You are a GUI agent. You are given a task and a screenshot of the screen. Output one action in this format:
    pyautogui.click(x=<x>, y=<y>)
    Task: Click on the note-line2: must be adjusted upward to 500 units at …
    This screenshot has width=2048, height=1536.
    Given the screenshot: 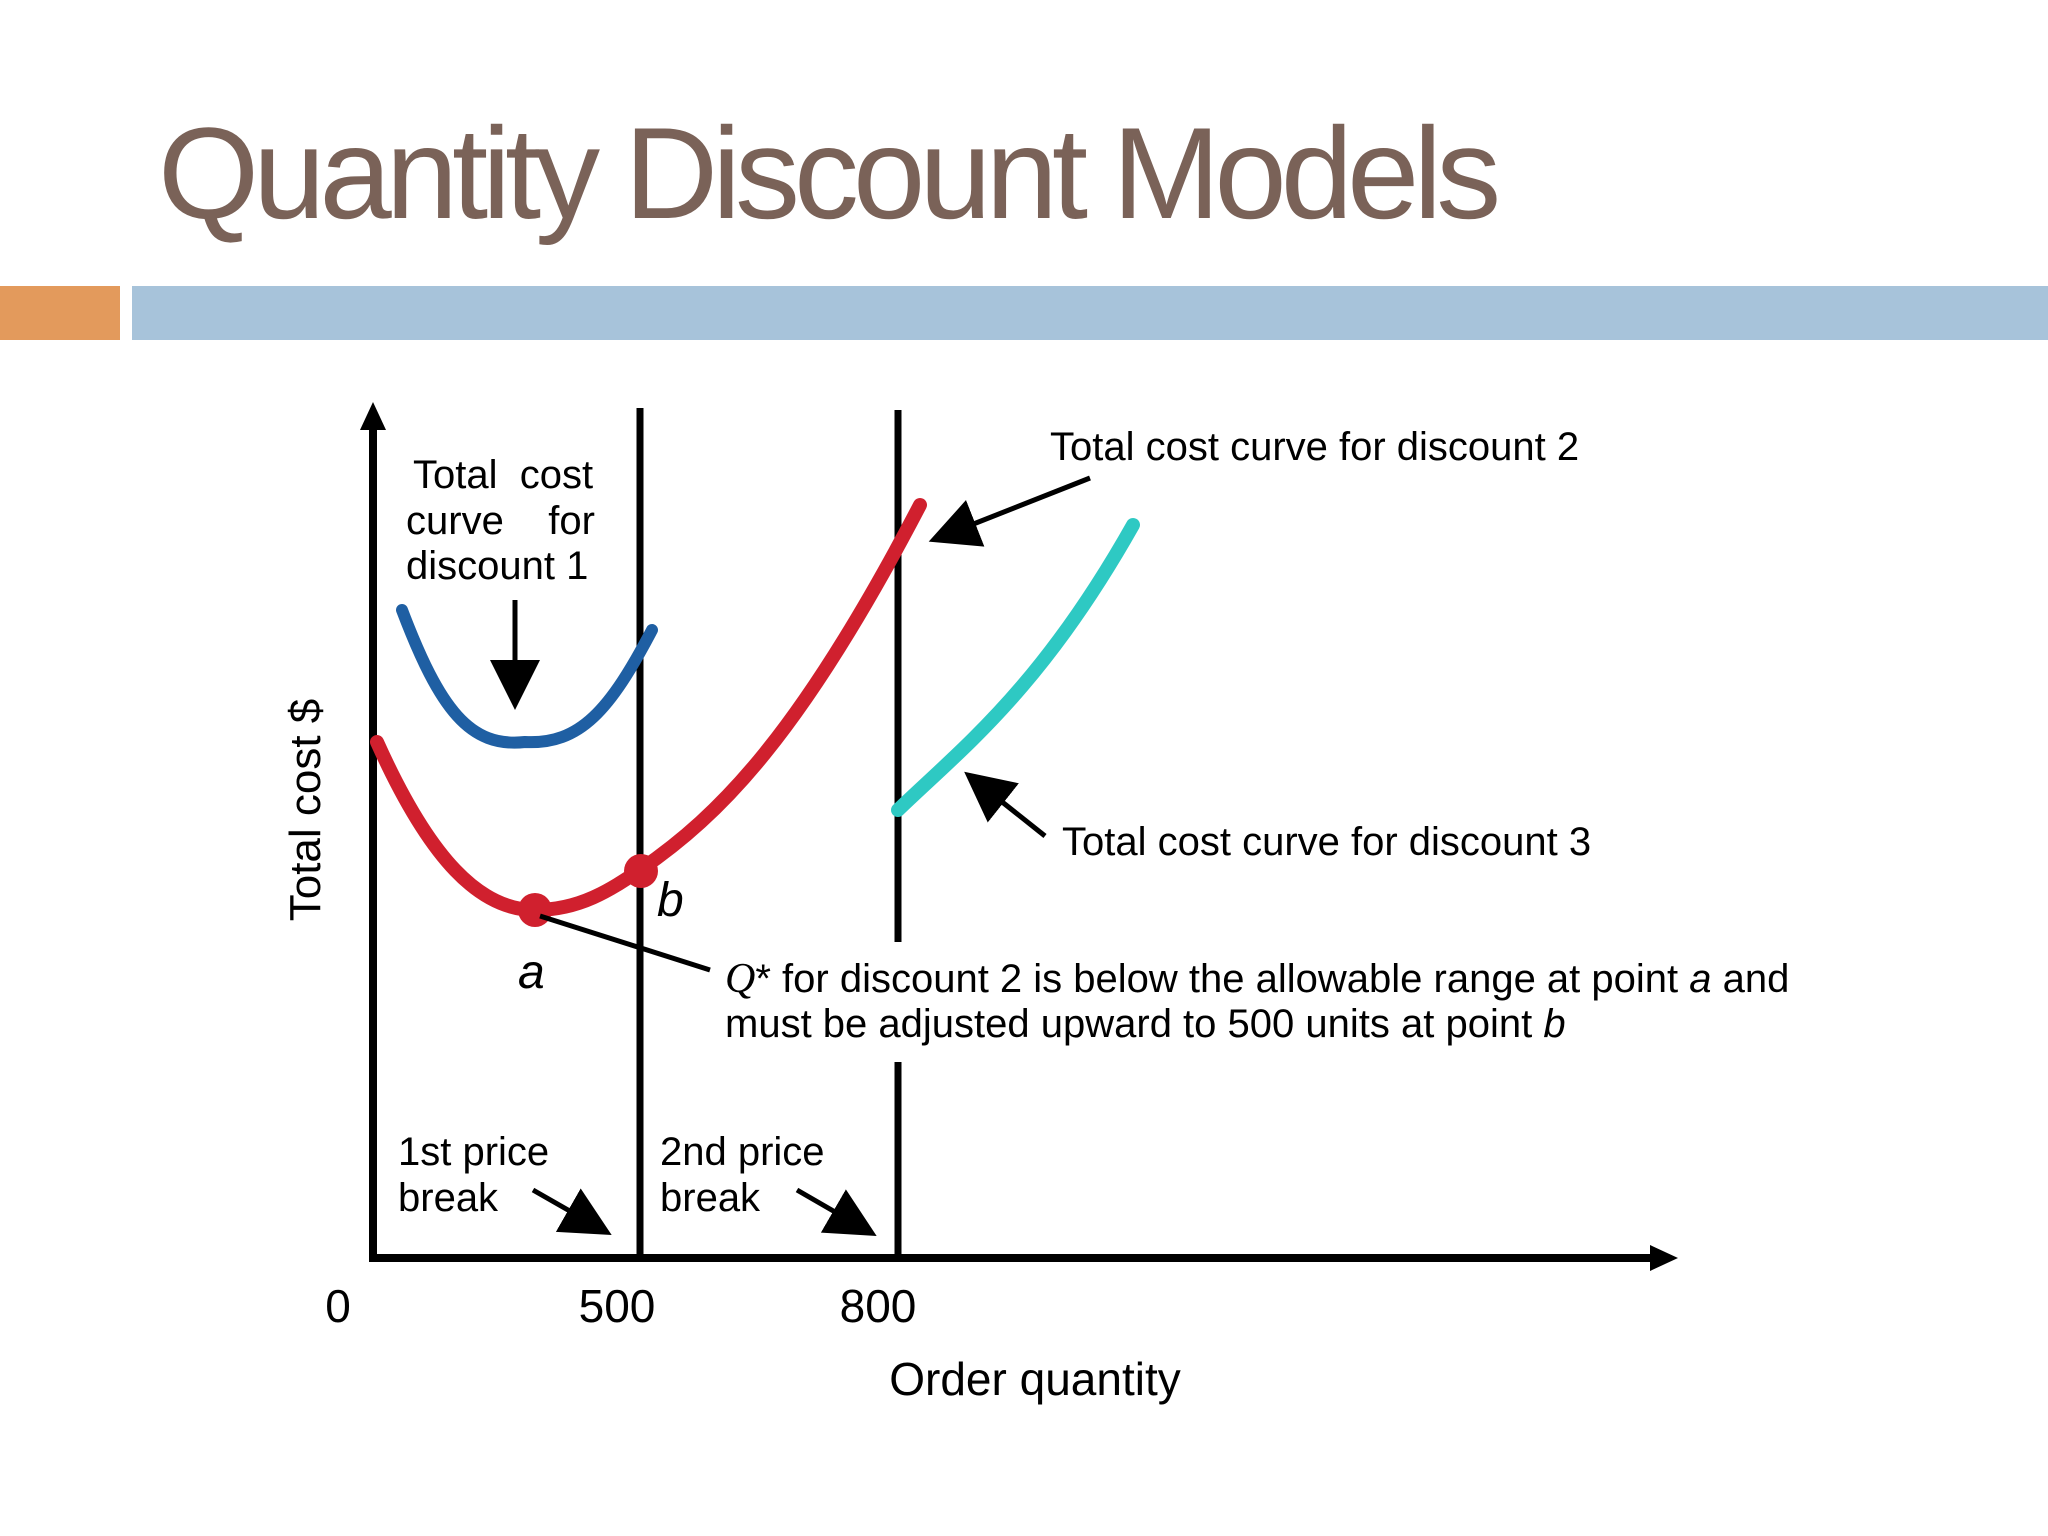 What is the action you would take?
    pyautogui.click(x=1145, y=1024)
    